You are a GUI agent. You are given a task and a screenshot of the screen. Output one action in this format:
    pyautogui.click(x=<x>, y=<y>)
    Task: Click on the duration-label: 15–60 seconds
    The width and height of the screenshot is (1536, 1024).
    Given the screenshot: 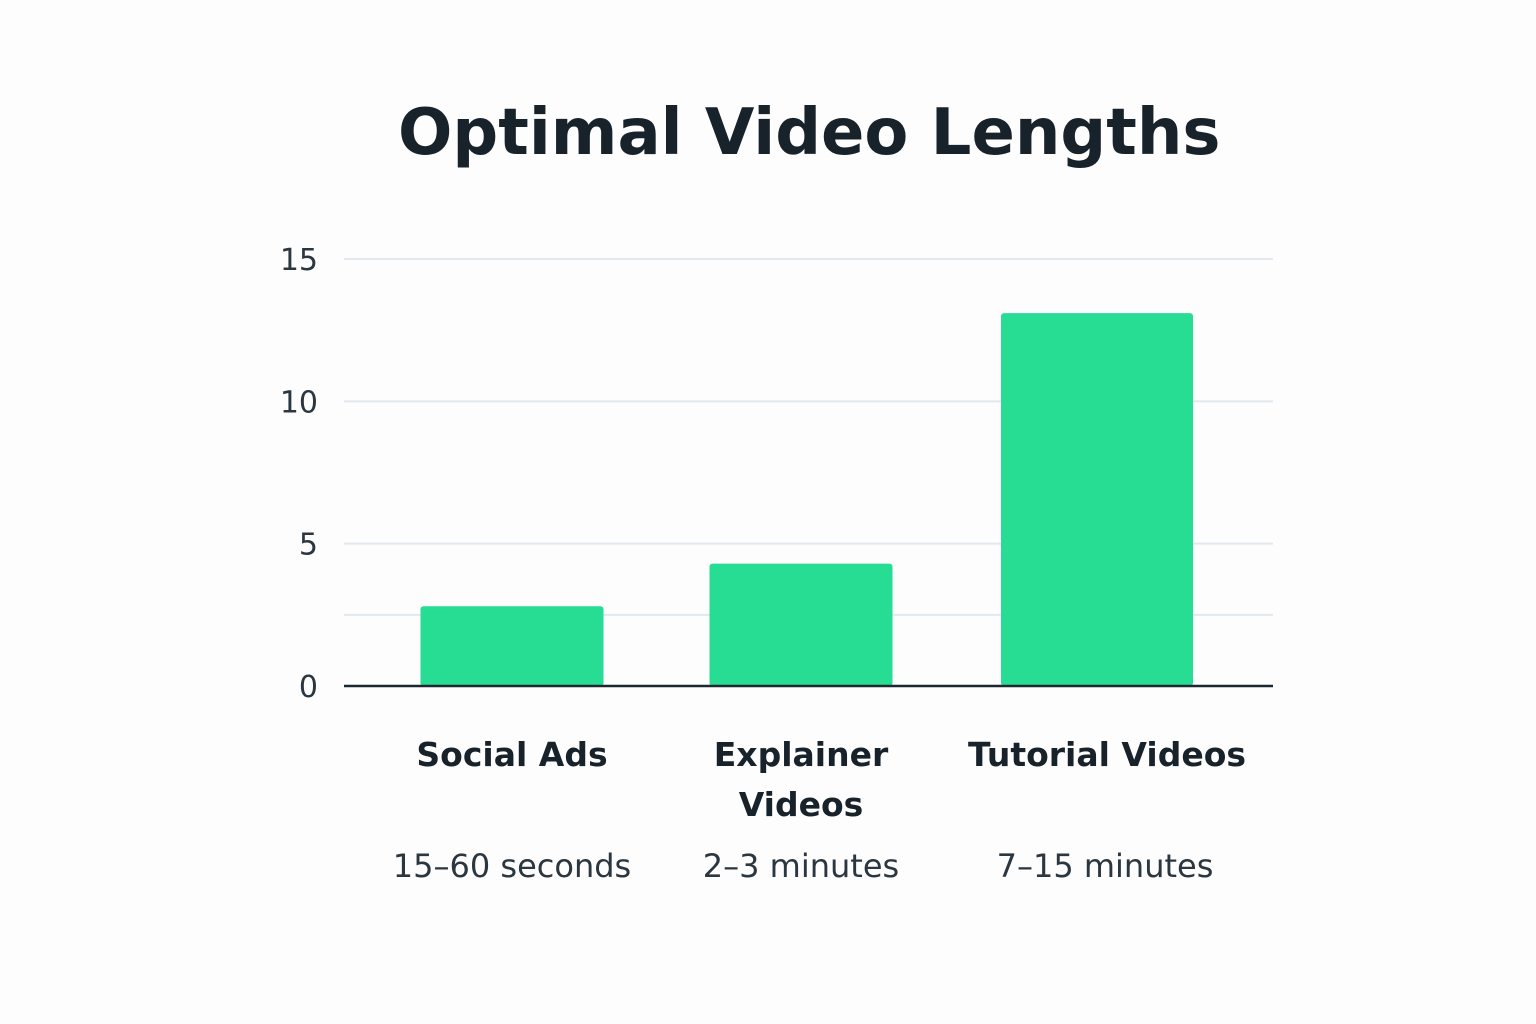 What is the action you would take?
    pyautogui.click(x=512, y=866)
    